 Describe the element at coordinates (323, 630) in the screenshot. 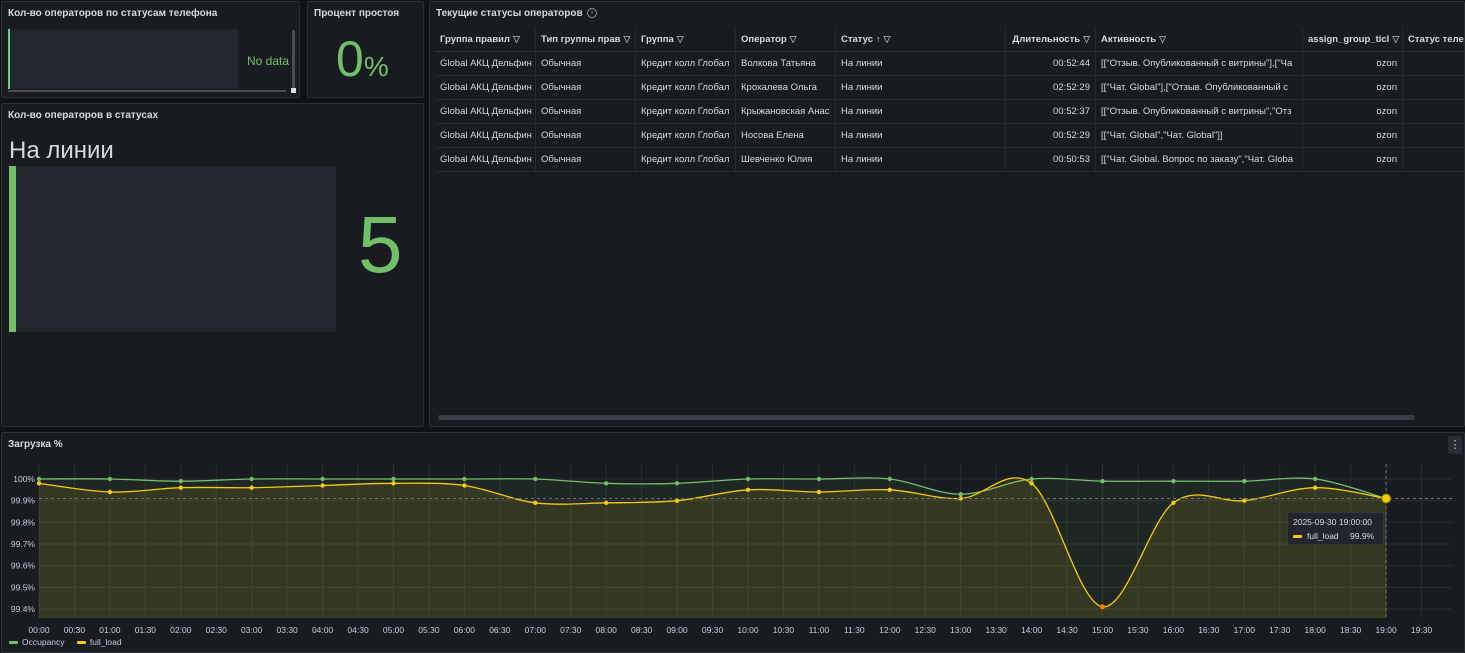

I see `x-tick-label: 04:00` at that location.